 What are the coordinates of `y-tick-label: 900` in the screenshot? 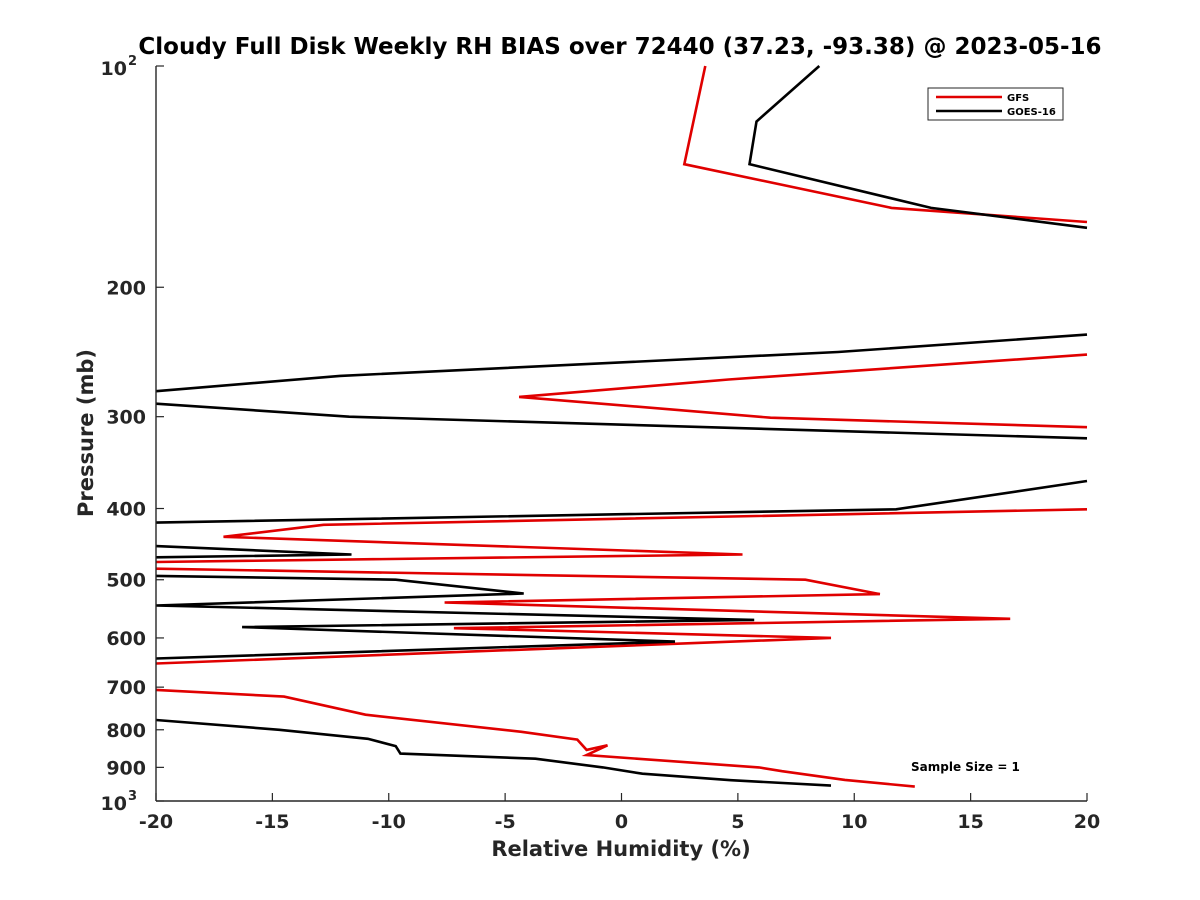 It's located at (126, 768).